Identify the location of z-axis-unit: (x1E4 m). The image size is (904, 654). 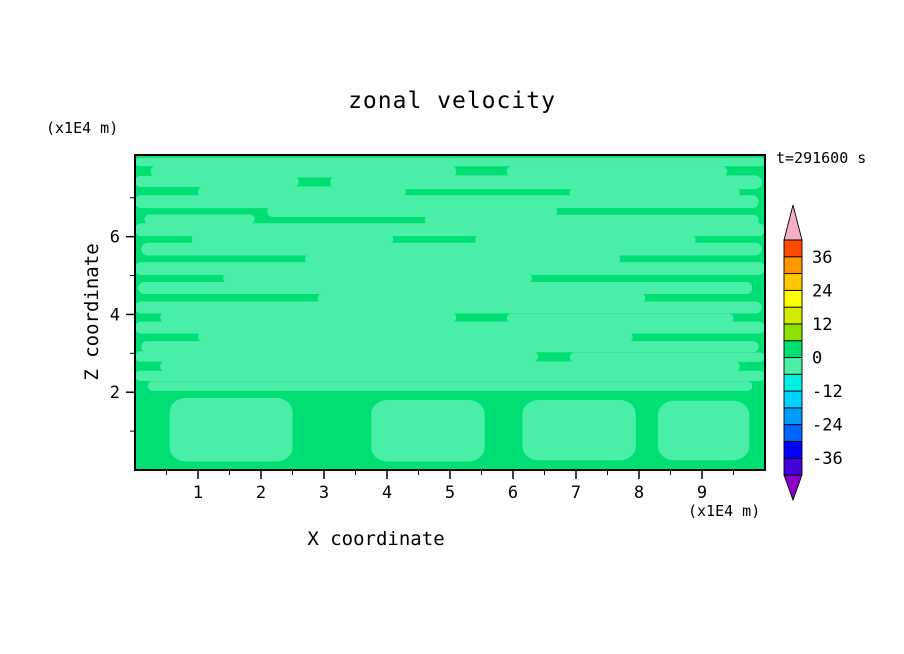
(82, 128).